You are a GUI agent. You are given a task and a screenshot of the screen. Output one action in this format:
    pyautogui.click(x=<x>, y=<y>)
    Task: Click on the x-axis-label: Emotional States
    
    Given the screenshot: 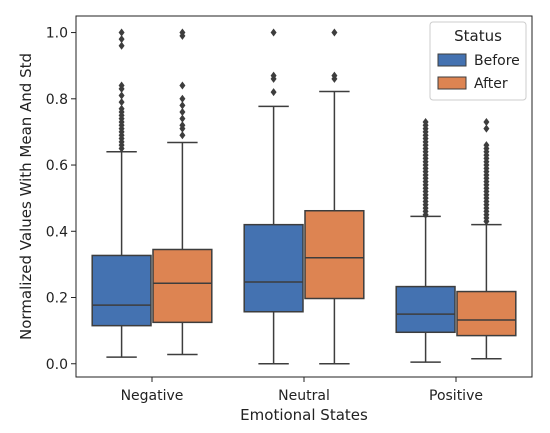 What is the action you would take?
    pyautogui.click(x=304, y=415)
    